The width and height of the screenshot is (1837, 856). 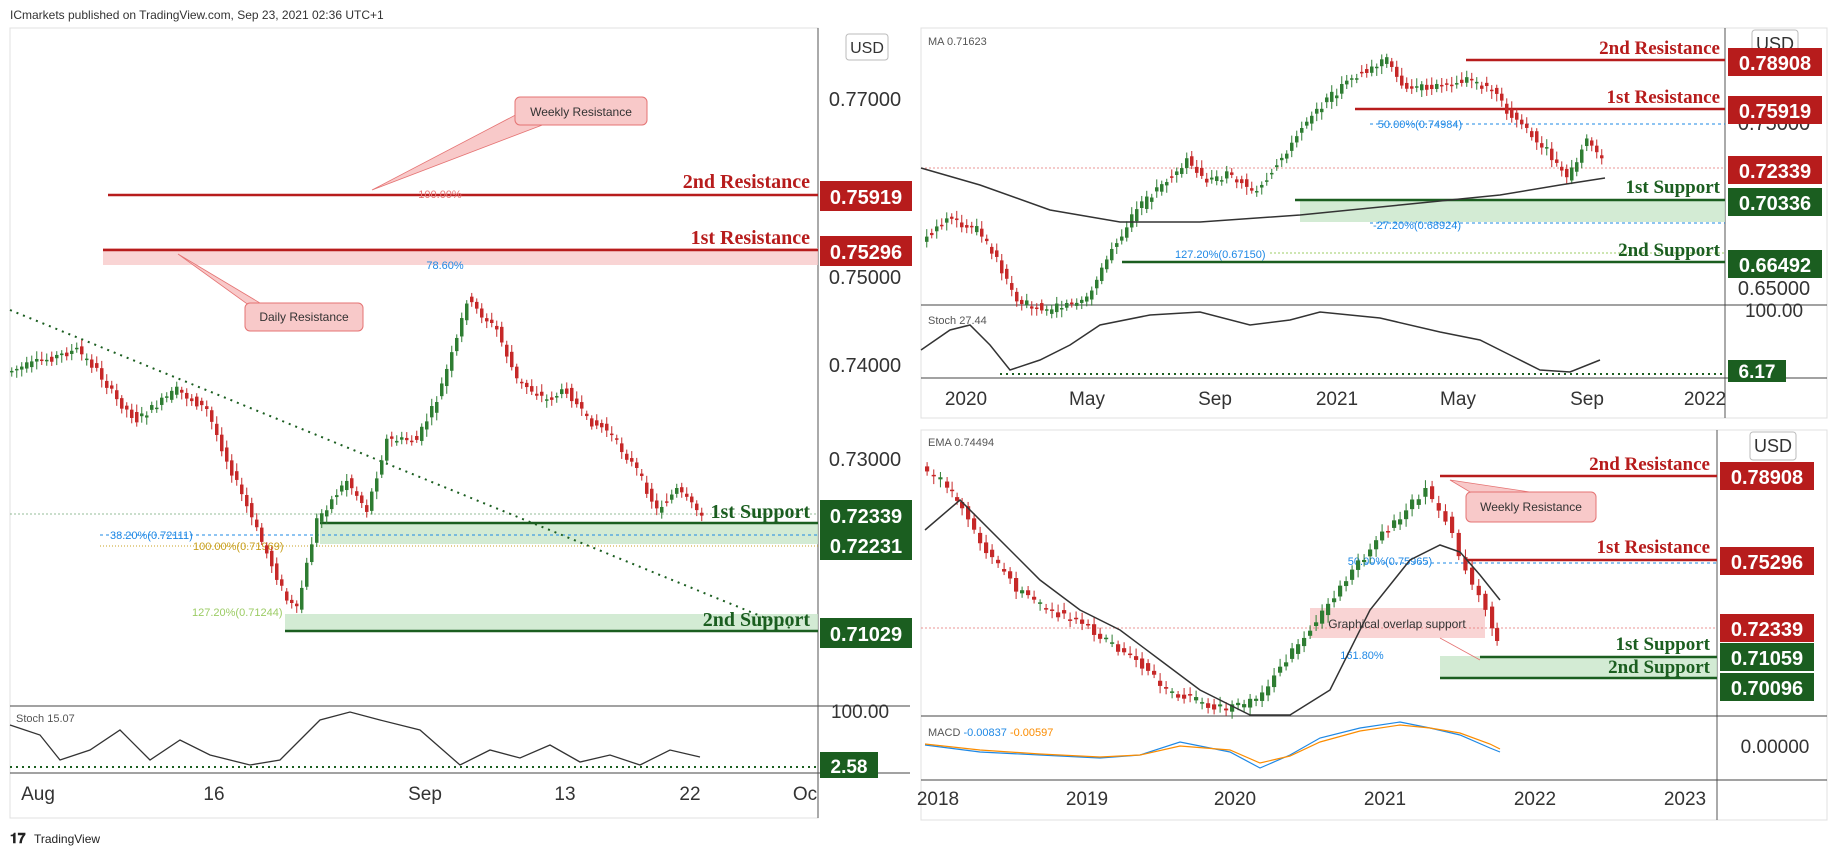 I want to click on price-tag: 0.66492, so click(x=1775, y=264).